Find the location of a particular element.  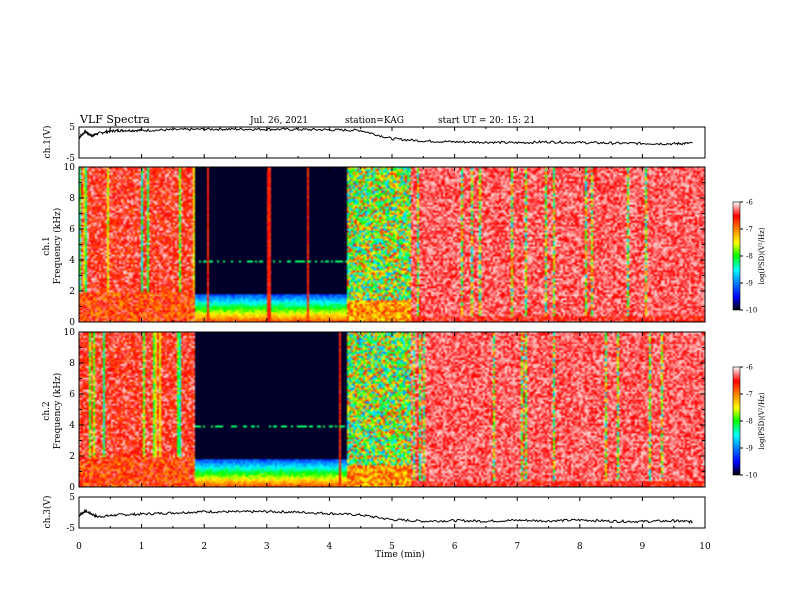

colorbar-ticks: -6 -7 -8 -9 -10 -6 -7 -8 -9 -10 is located at coordinates (748, 339).